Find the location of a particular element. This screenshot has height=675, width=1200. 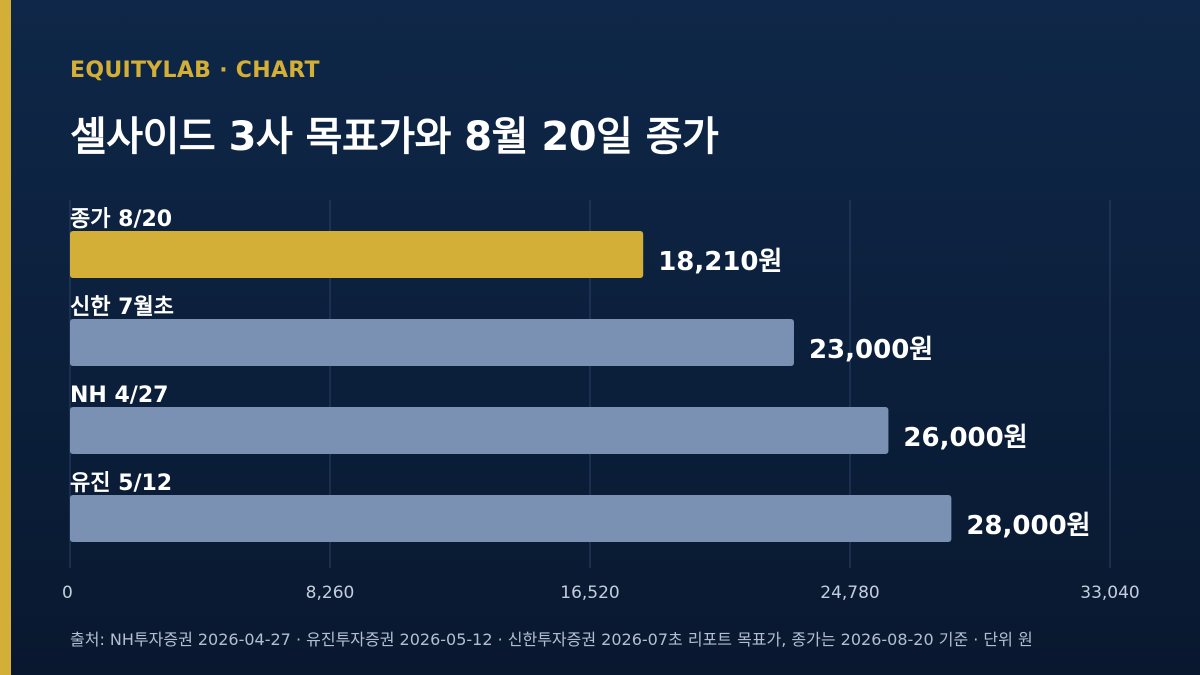

x-tick-label: 8,260 is located at coordinates (330, 593).